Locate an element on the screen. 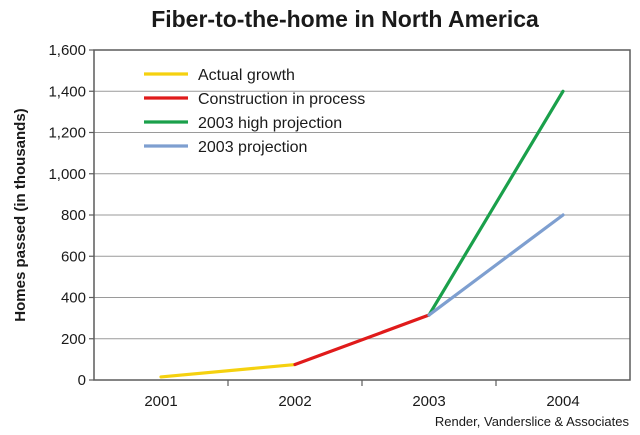  legend-label: Construction in process is located at coordinates (281, 99).